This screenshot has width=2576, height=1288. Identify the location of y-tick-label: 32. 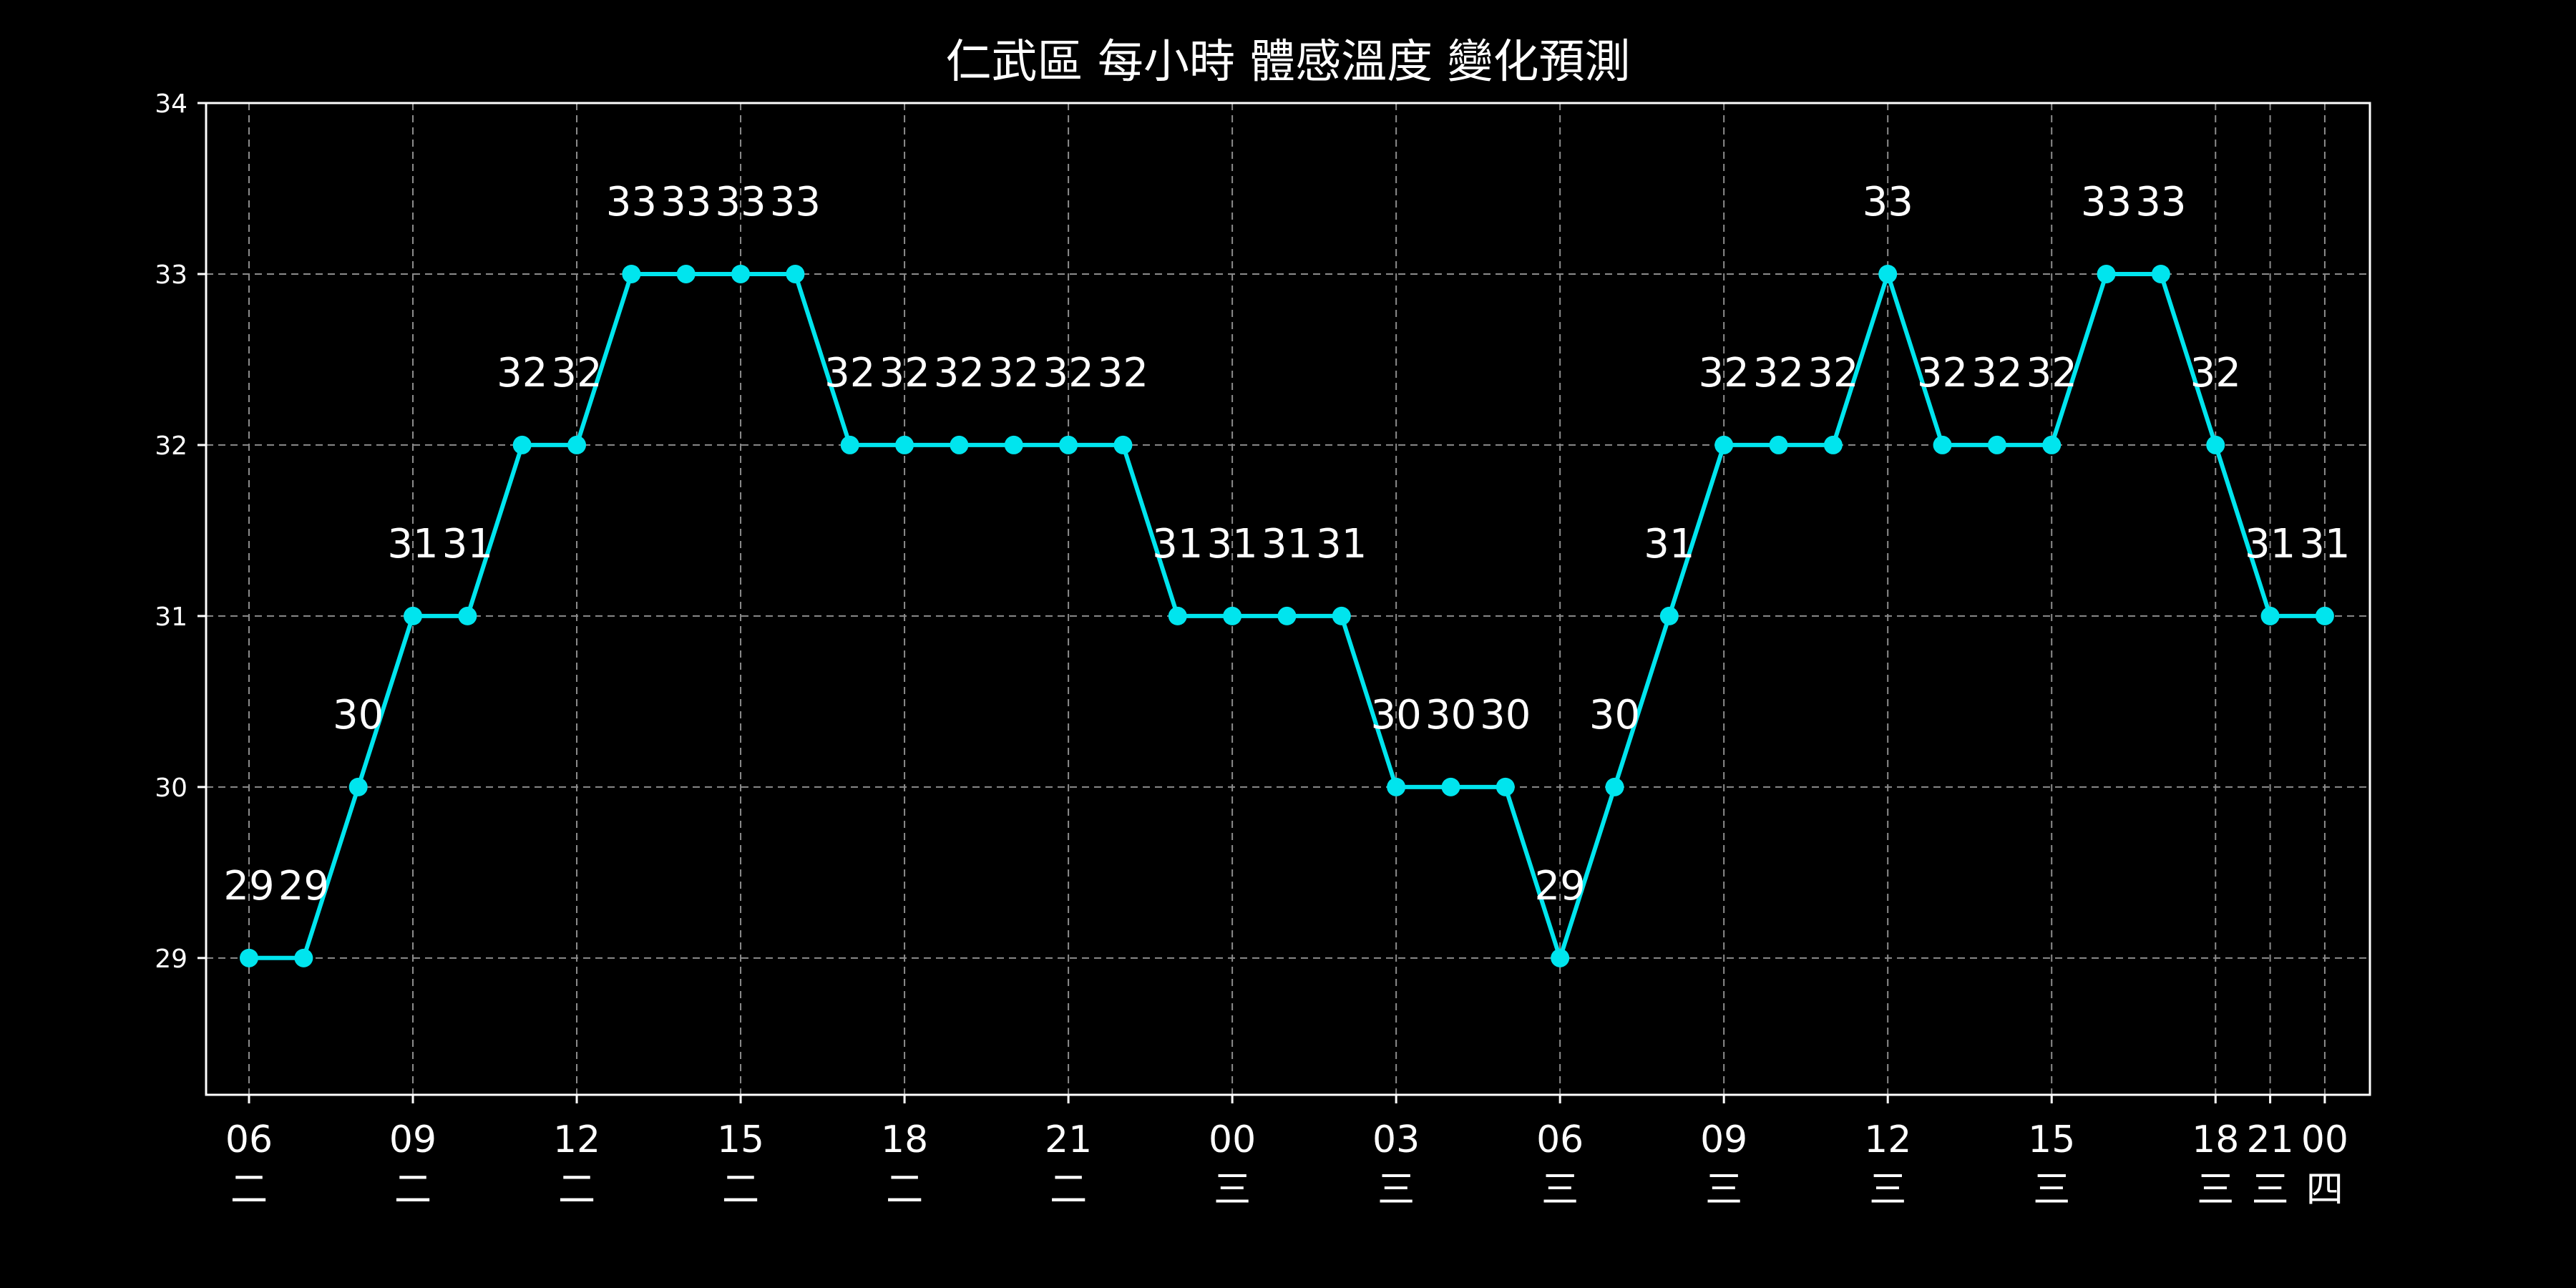
(171, 446).